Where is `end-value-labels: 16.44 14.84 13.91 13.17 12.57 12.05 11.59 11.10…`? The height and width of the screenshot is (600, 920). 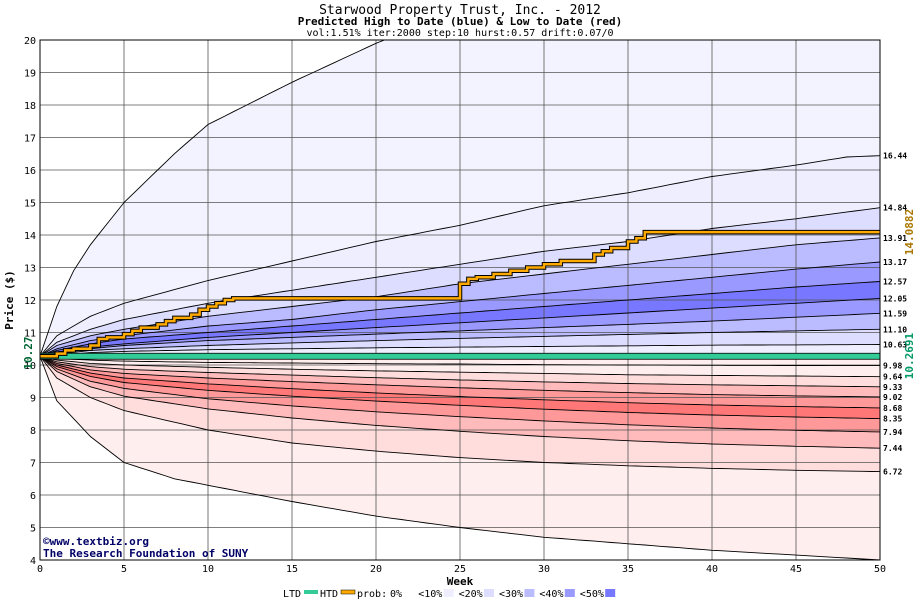 end-value-labels: 16.44 14.84 13.91 13.17 12.57 12.05 11.59 11.10… is located at coordinates (895, 314).